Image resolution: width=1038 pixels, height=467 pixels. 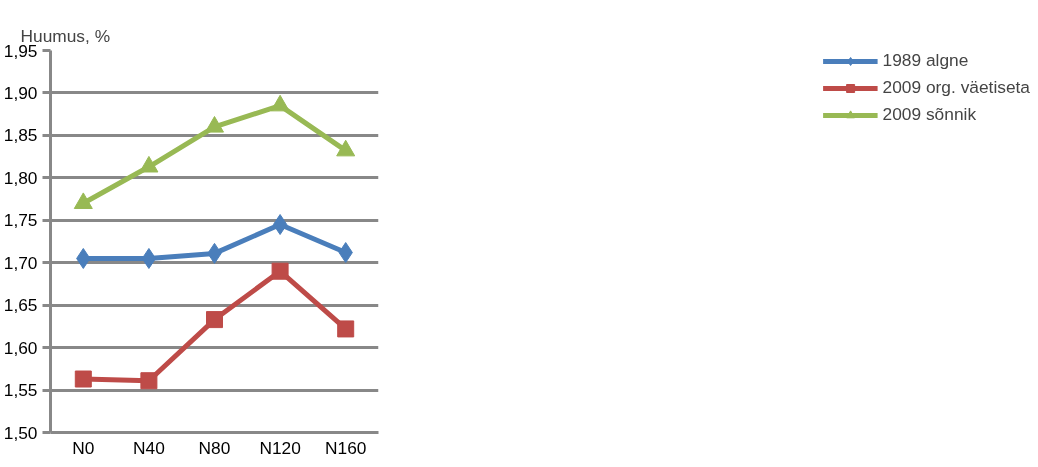 I want to click on y-tick-label: 1,50, so click(x=20, y=432).